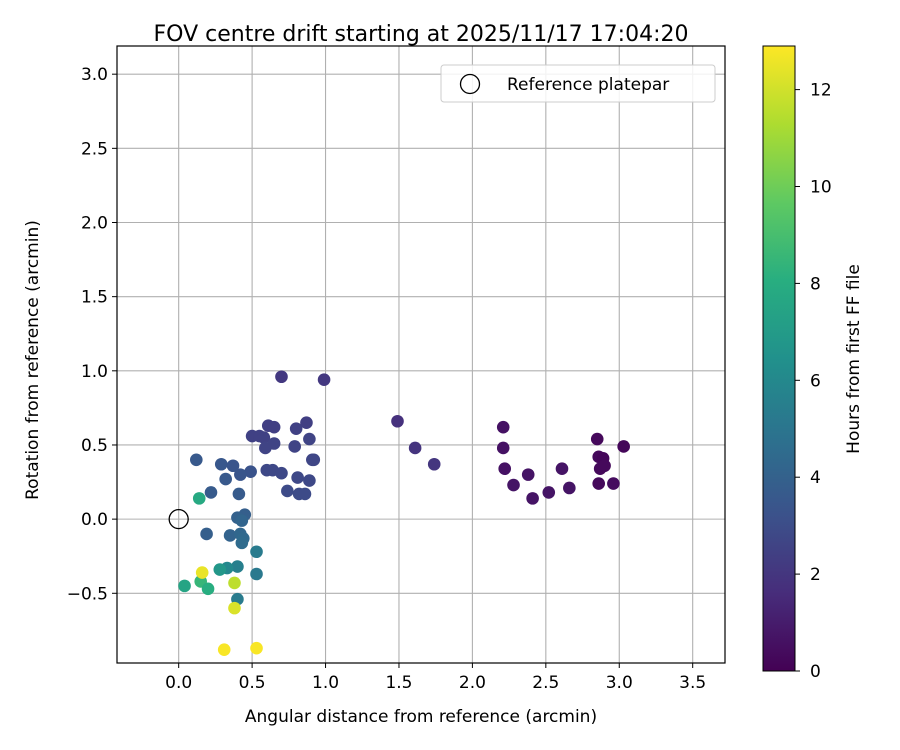  I want to click on colorbar-ticks: 0 2 4 6 8 10 12, so click(813, 381).